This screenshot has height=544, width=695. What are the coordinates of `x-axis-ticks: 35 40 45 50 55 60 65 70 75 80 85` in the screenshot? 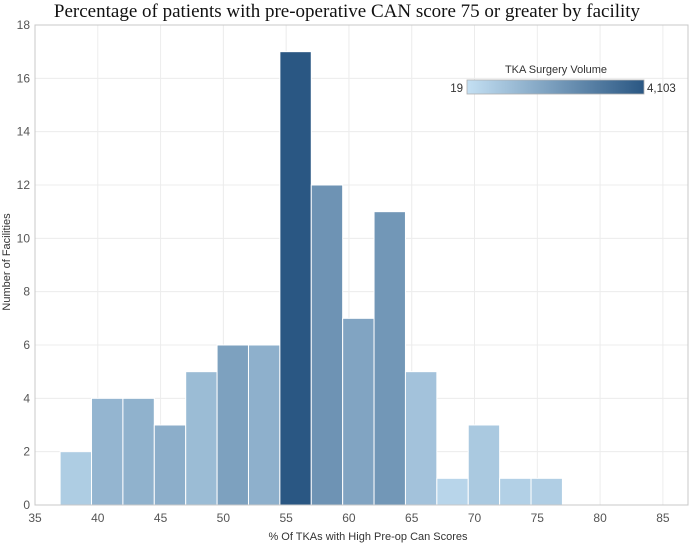 It's located at (349, 518).